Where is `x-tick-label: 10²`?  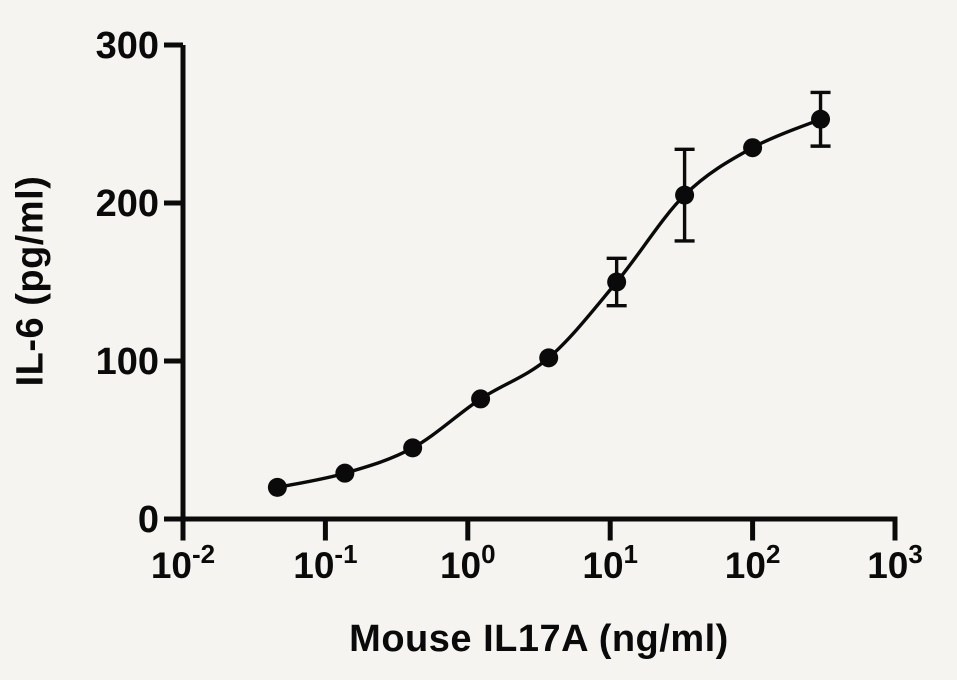
x-tick-label: 10² is located at coordinates (753, 562).